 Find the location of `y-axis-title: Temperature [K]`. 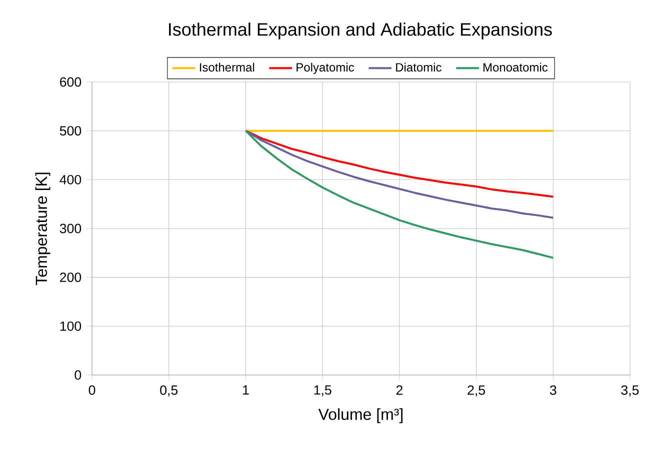

y-axis-title: Temperature [K] is located at coordinates (42, 229).